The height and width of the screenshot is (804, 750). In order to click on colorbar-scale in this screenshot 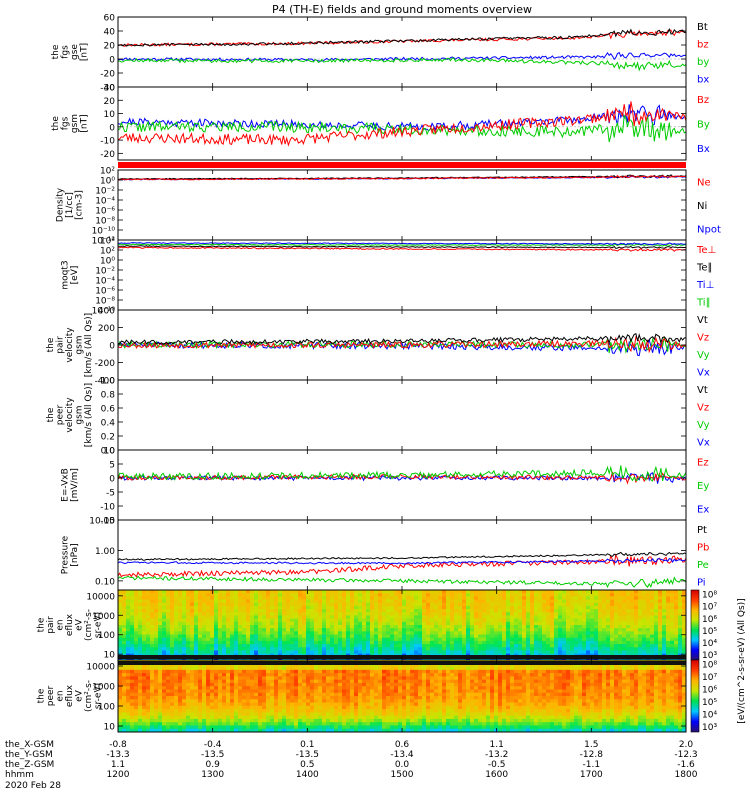, I will do `click(695, 696)`.